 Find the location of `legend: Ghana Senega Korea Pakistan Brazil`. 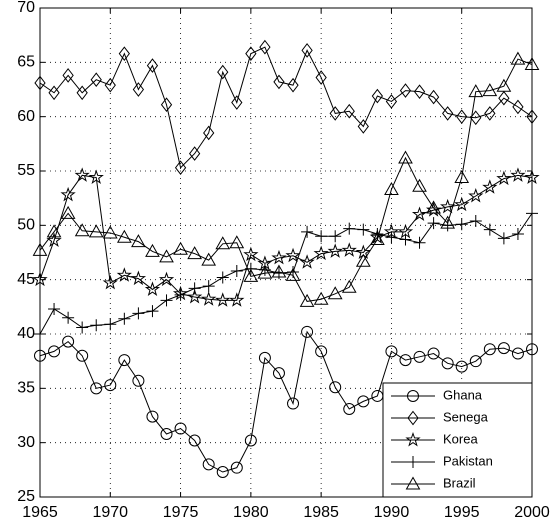

legend: Ghana Senega Korea Pakistan Brazil is located at coordinates (457, 440).